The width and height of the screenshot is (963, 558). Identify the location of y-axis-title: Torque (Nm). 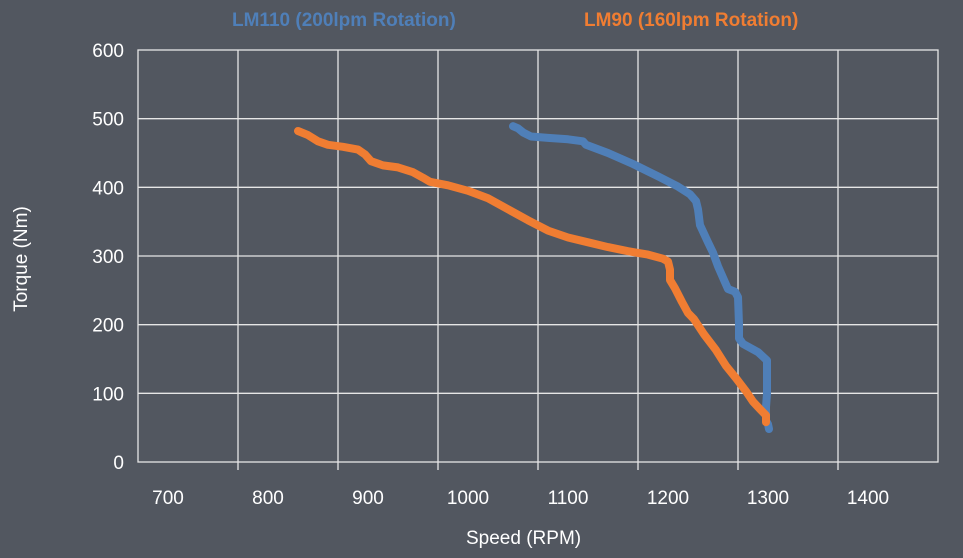
(21, 259).